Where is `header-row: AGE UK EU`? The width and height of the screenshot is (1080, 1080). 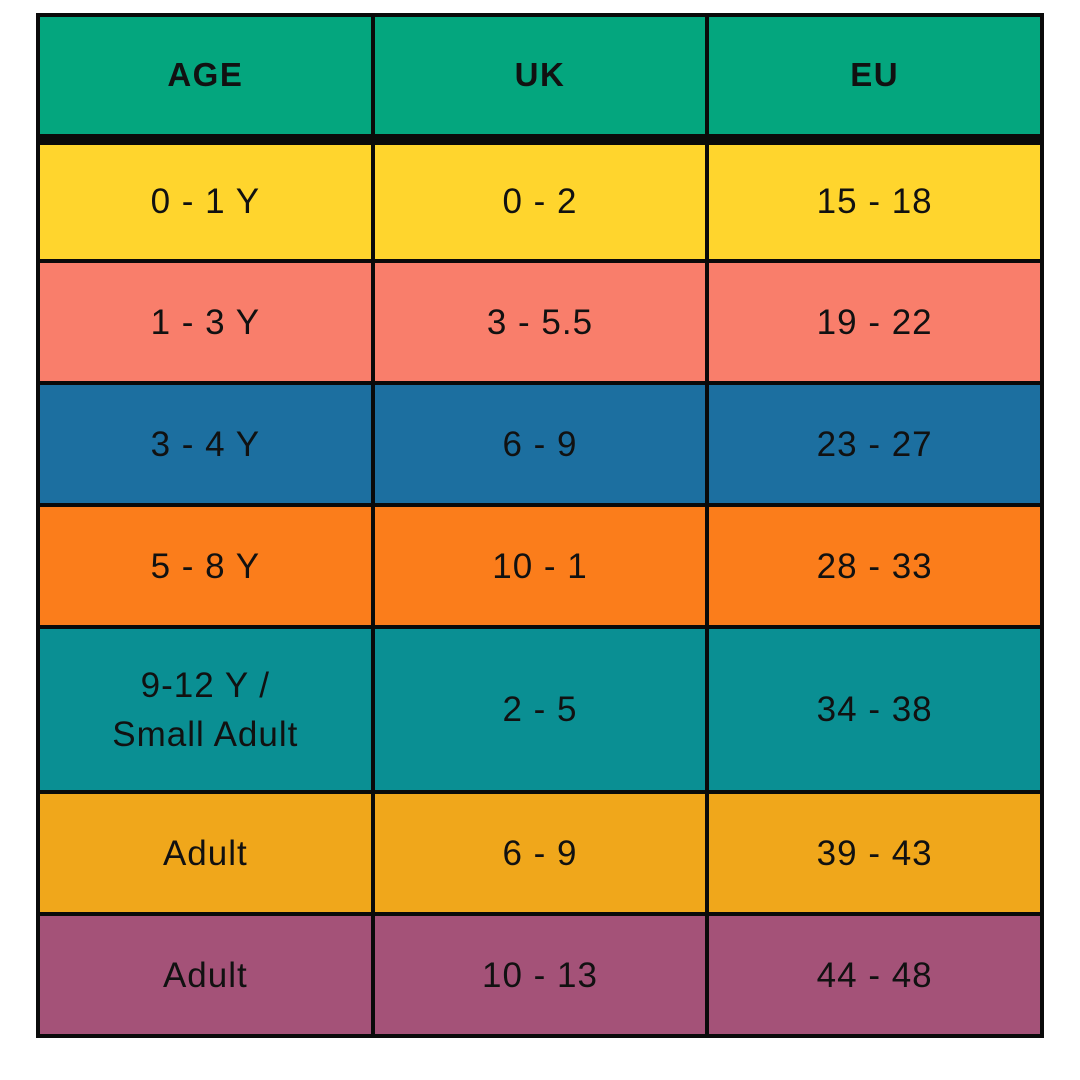 header-row: AGE UK EU is located at coordinates (540, 79).